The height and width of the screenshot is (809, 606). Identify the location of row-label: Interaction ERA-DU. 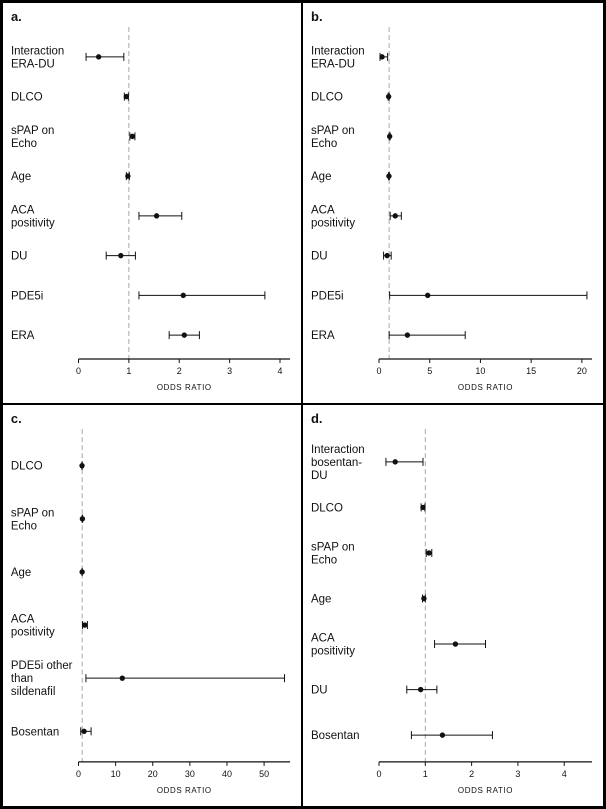
(37, 57).